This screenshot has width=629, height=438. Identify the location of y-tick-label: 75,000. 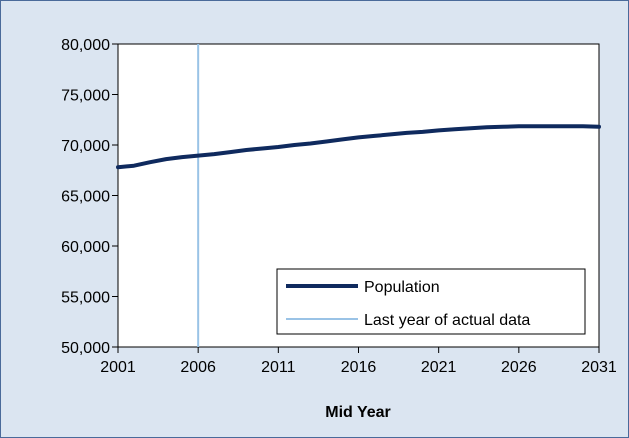
(85, 96).